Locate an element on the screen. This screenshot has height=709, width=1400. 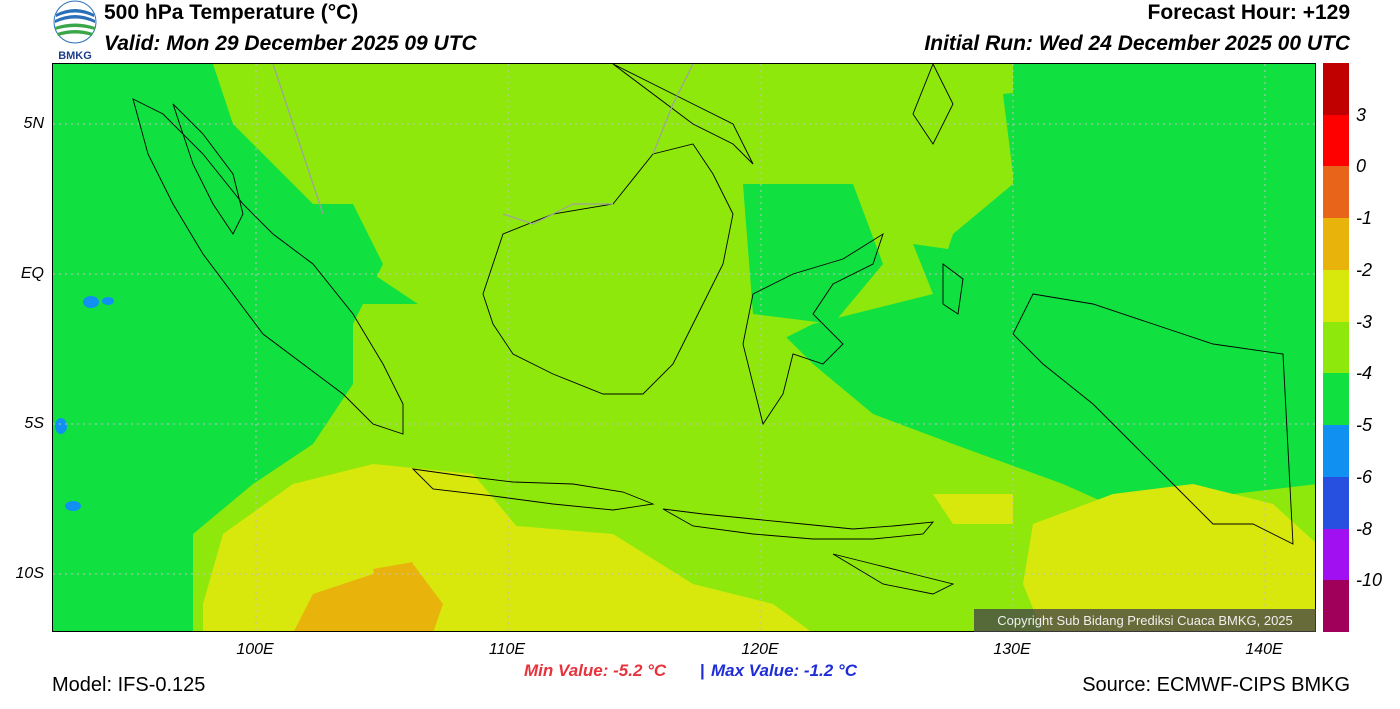
colorbar is located at coordinates (1336, 348).